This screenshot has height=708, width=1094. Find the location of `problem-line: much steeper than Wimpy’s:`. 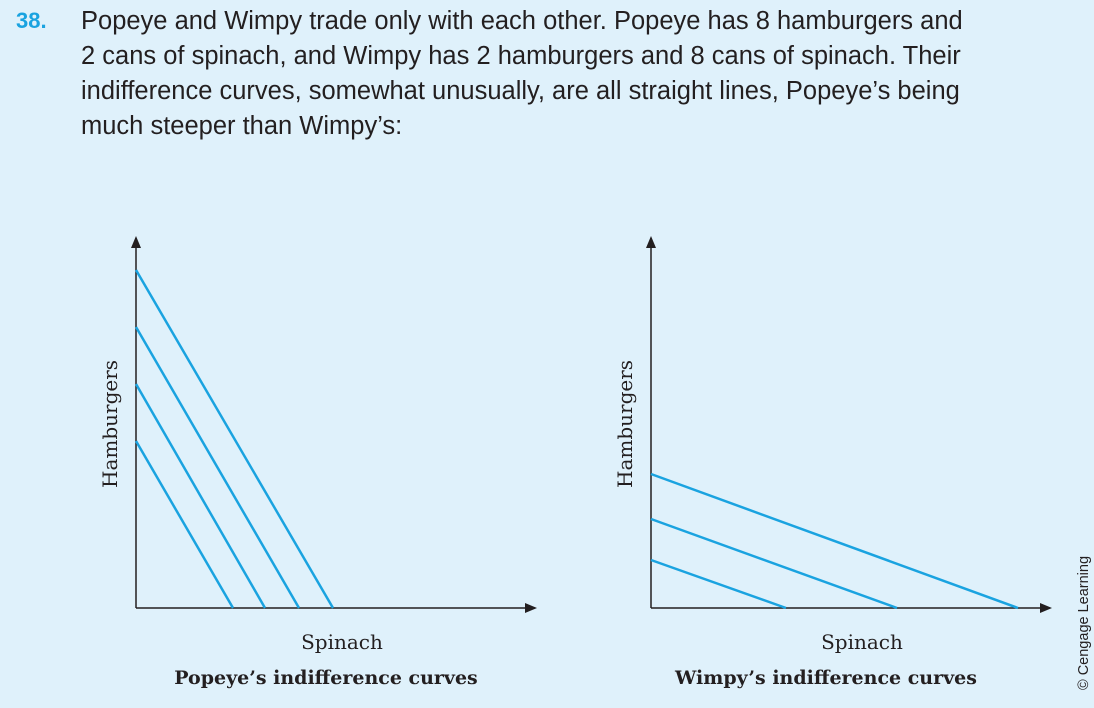

problem-line: much steeper than Wimpy’s: is located at coordinates (242, 126).